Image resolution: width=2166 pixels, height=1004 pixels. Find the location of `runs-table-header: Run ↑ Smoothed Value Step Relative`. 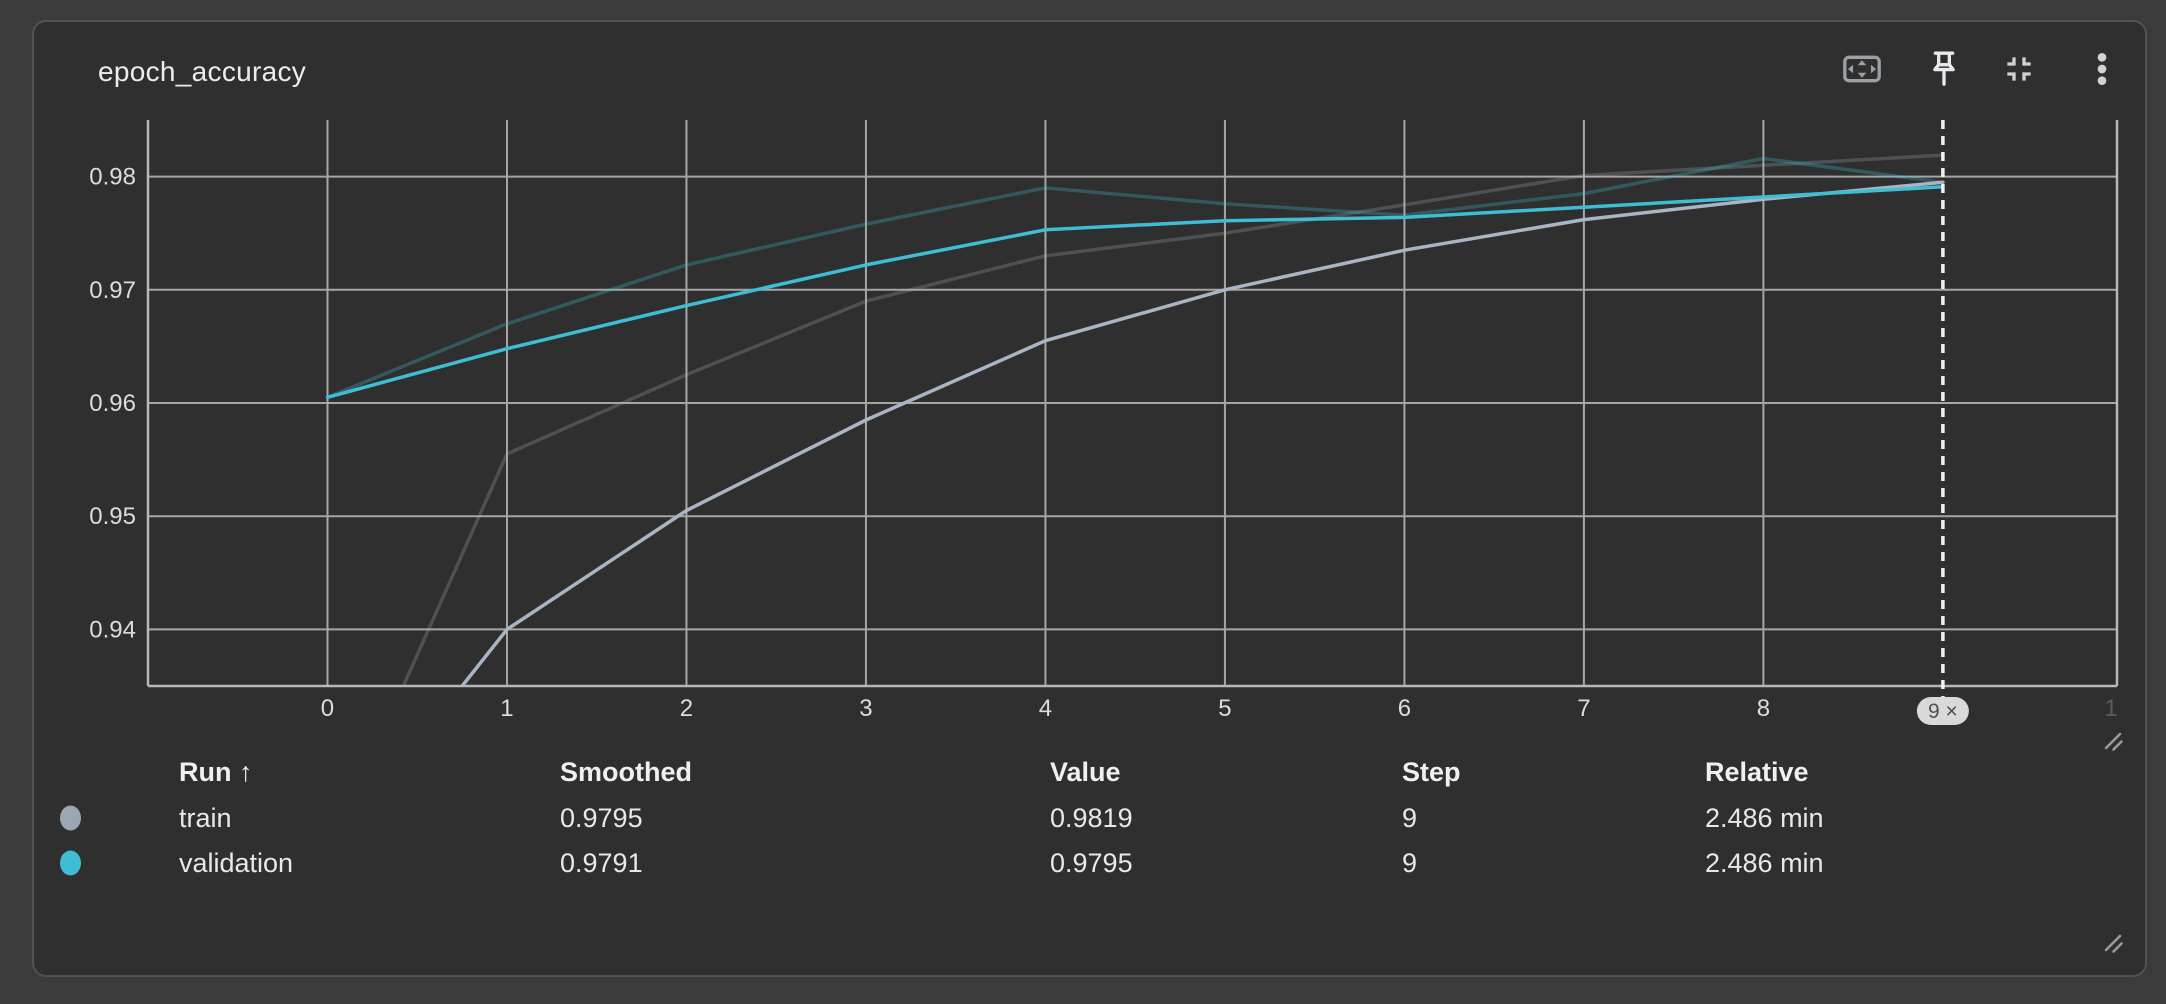

runs-table-header: Run ↑ Smoothed Value Step Relative is located at coordinates (1089, 772).